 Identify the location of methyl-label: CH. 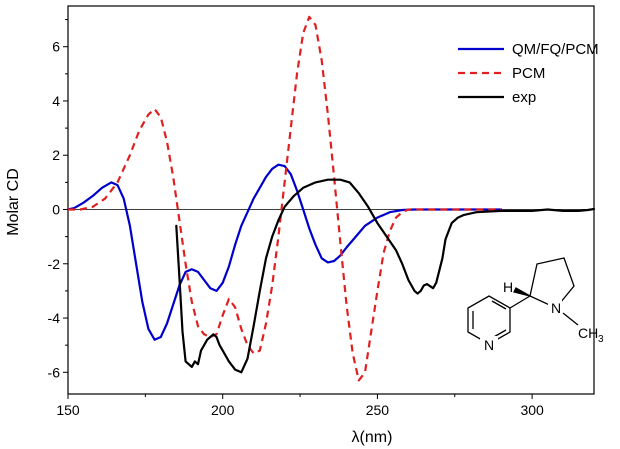
(588, 333).